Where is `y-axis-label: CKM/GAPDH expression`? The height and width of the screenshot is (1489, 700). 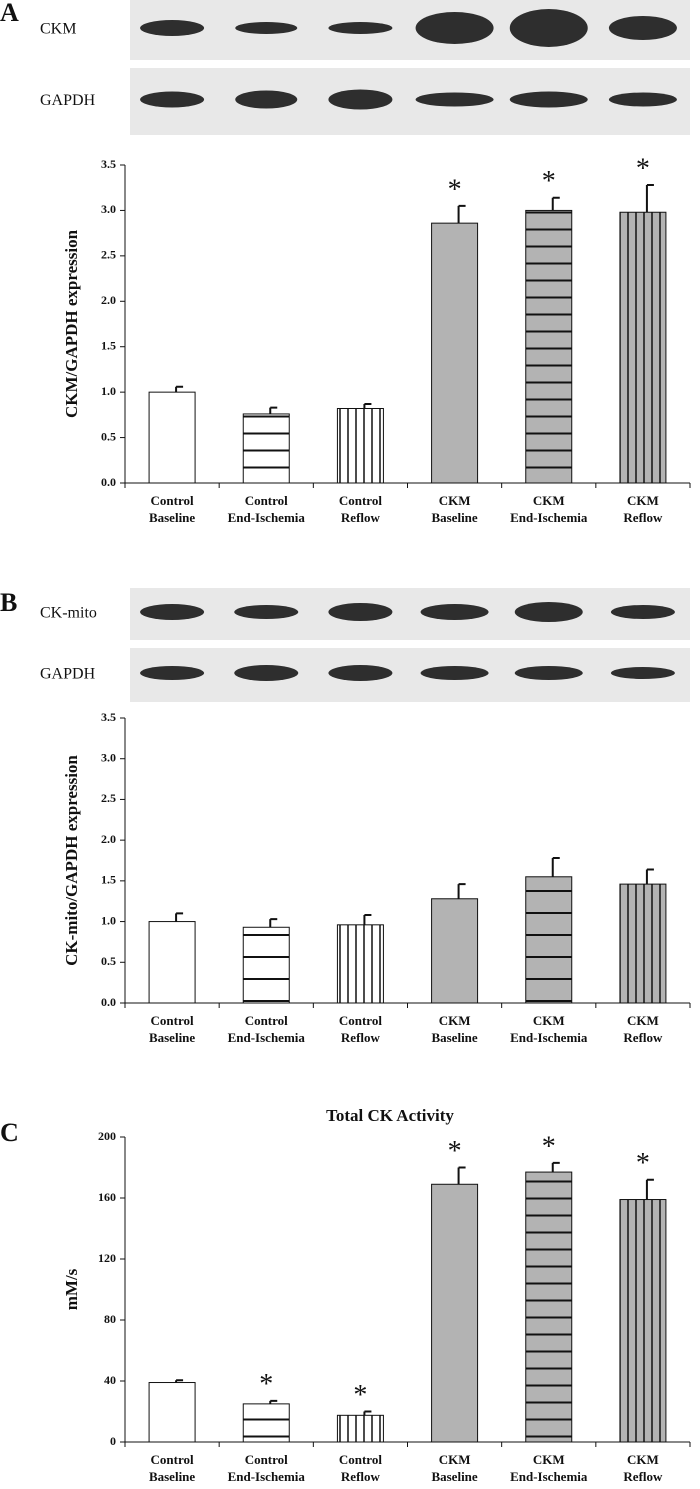
y-axis-label: CKM/GAPDH expression is located at coordinates (71, 323).